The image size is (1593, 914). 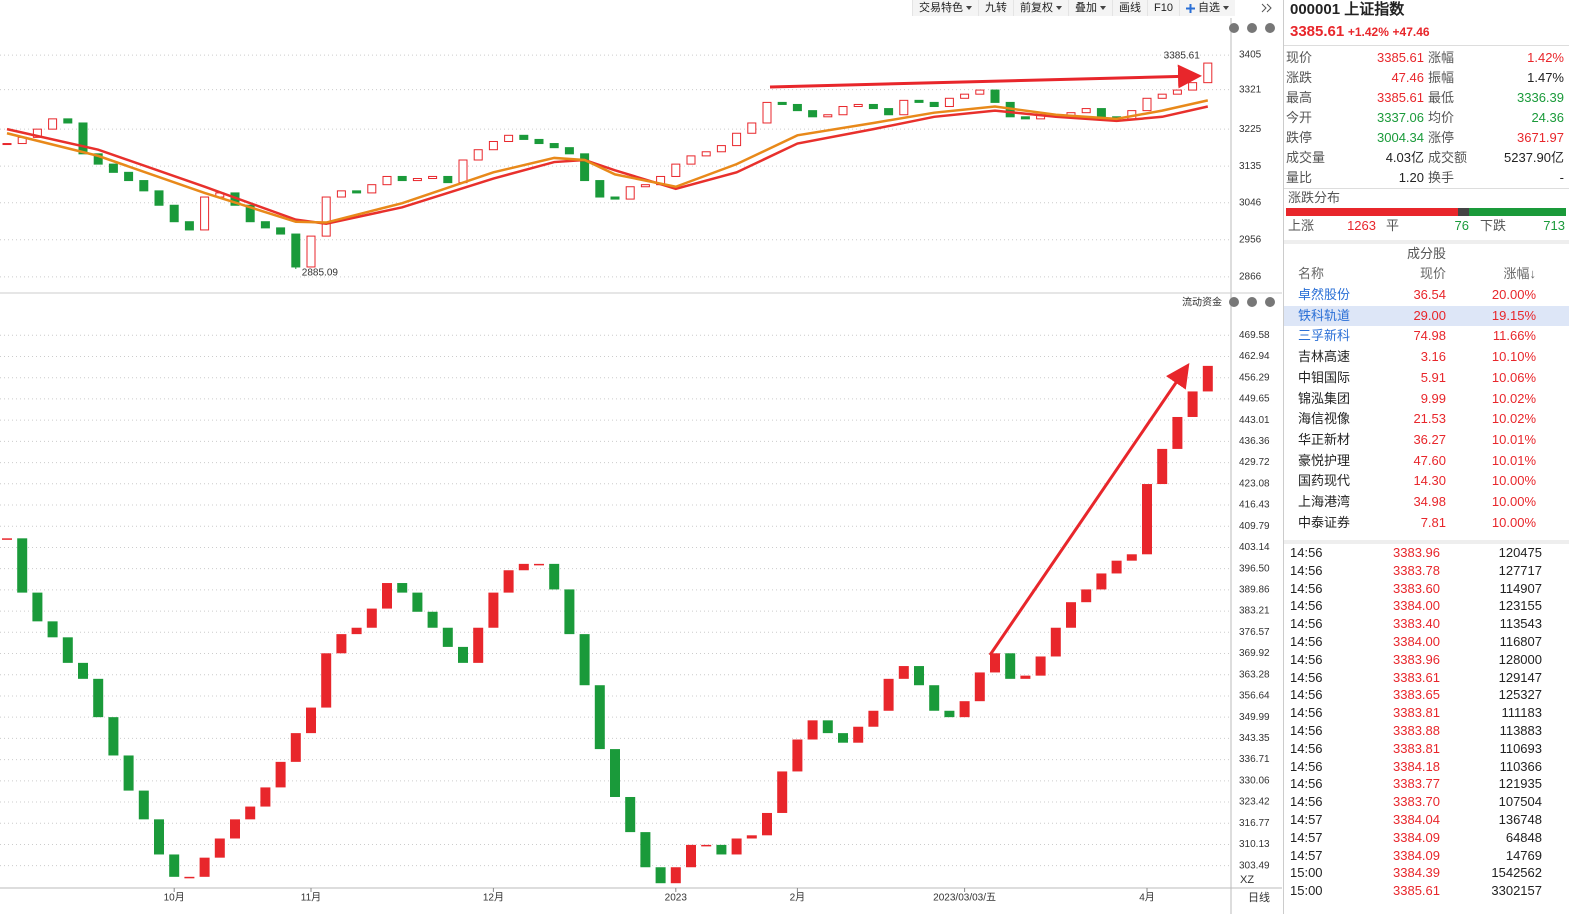 I want to click on toolbar-button: 前复权, so click(x=1040, y=8).